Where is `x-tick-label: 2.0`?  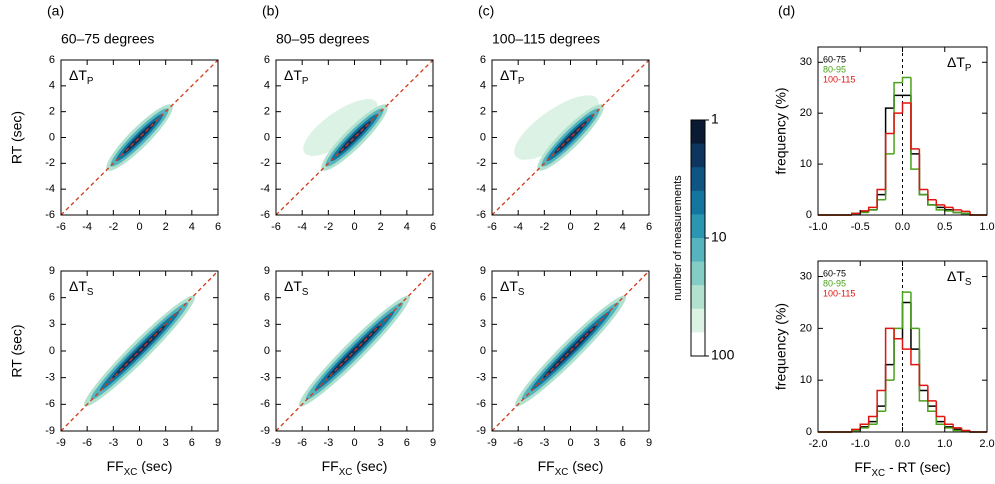 x-tick-label: 2.0 is located at coordinates (986, 444).